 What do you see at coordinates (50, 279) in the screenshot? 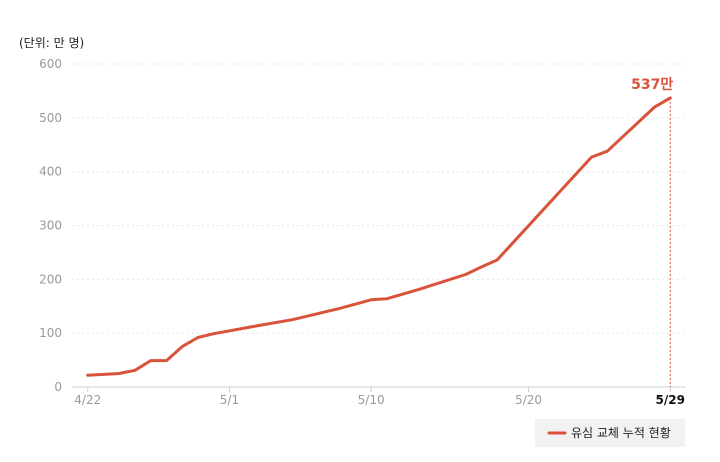
I see `y-tick-label: 200` at bounding box center [50, 279].